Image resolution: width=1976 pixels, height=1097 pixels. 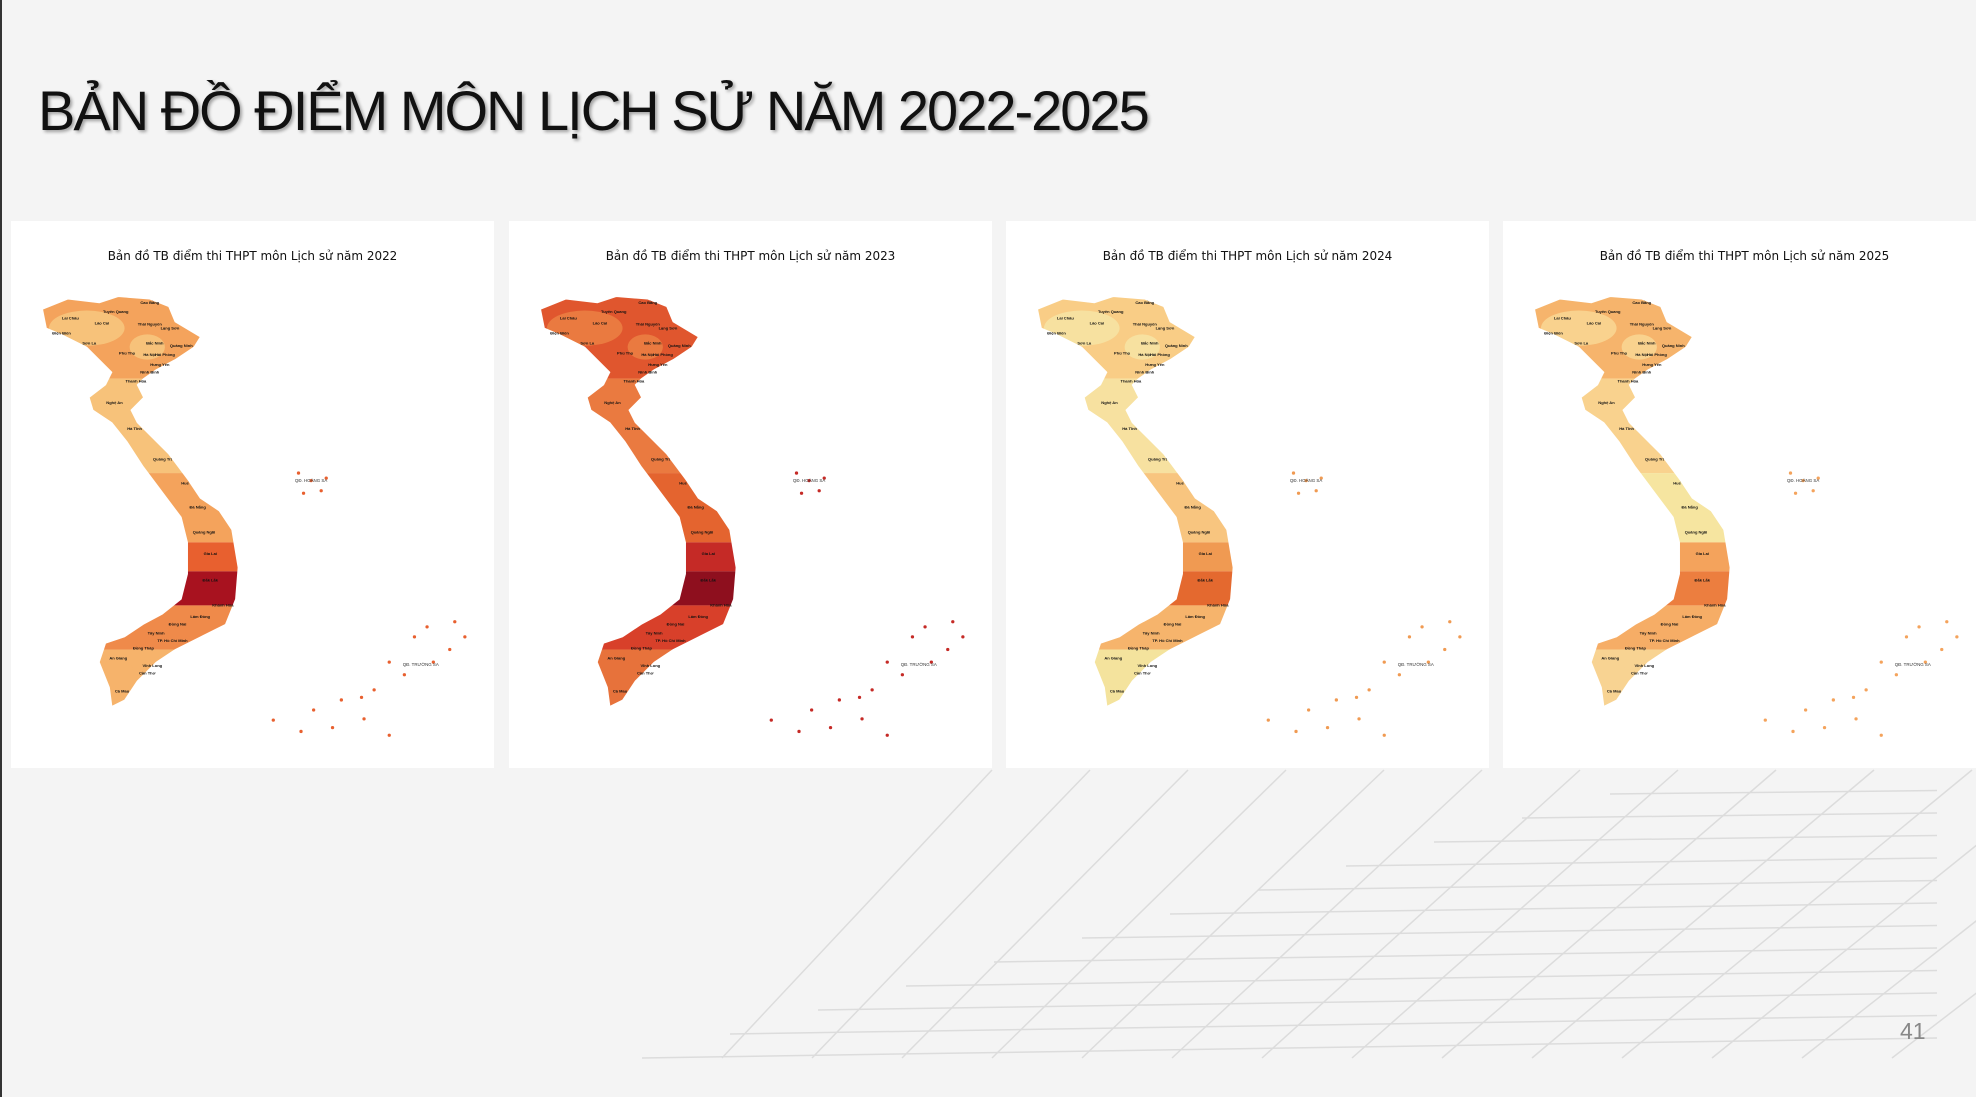 I want to click on province-label: Lai Châu, so click(x=71, y=317).